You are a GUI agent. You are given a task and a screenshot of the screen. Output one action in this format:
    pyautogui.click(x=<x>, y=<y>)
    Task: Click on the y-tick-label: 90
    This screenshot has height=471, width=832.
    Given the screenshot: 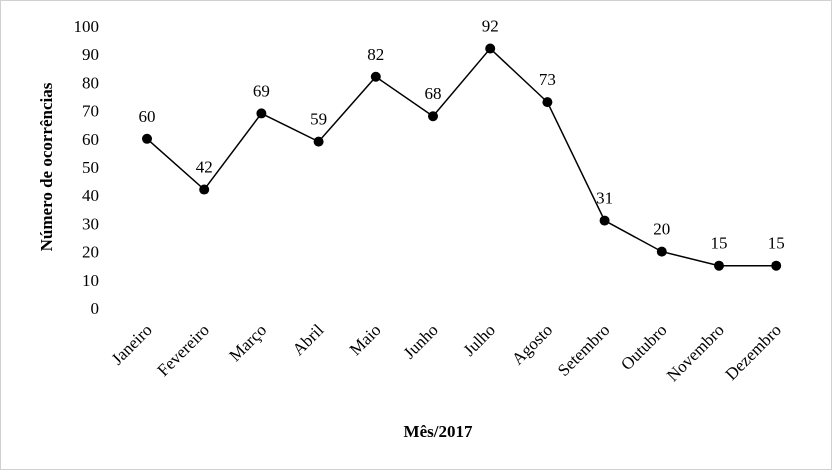 What is the action you would take?
    pyautogui.click(x=90, y=54)
    